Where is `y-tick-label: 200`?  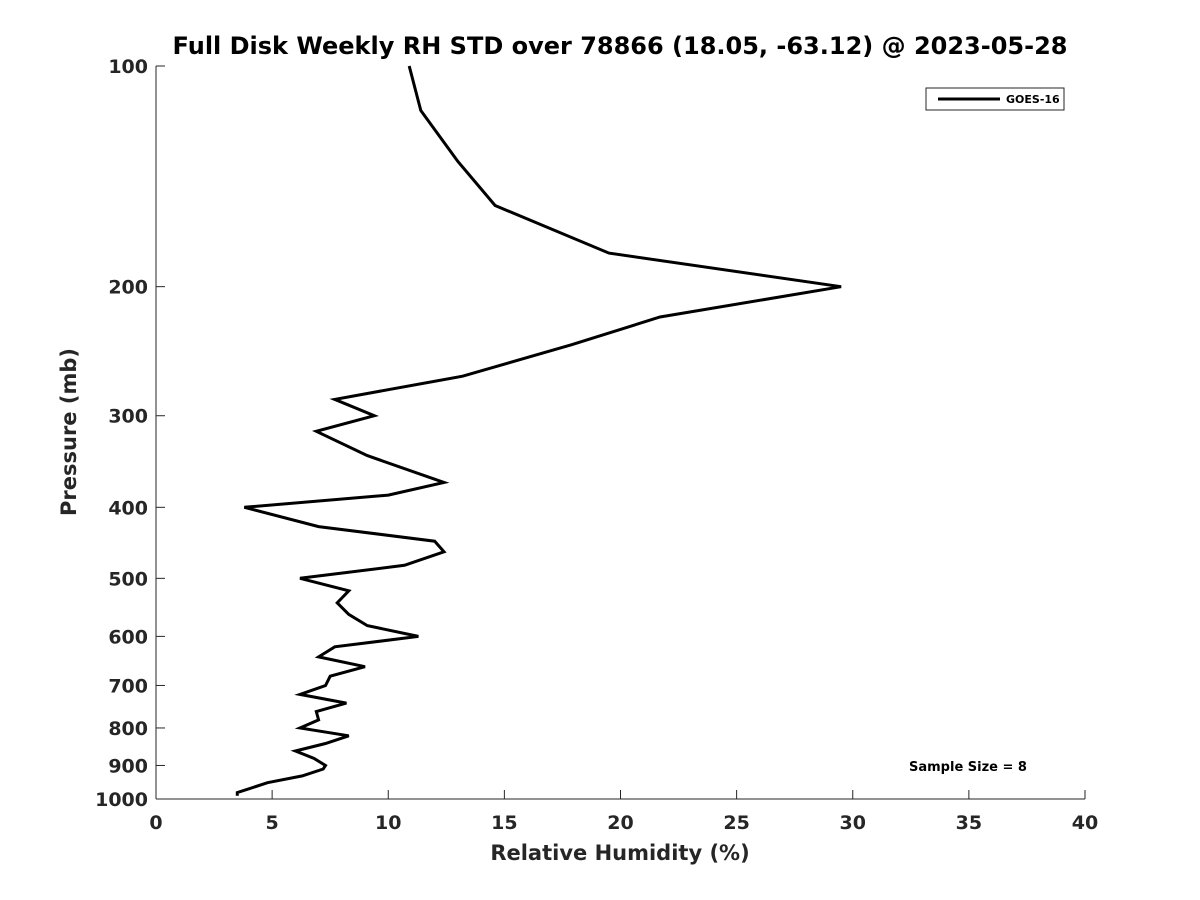 y-tick-label: 200 is located at coordinates (128, 288).